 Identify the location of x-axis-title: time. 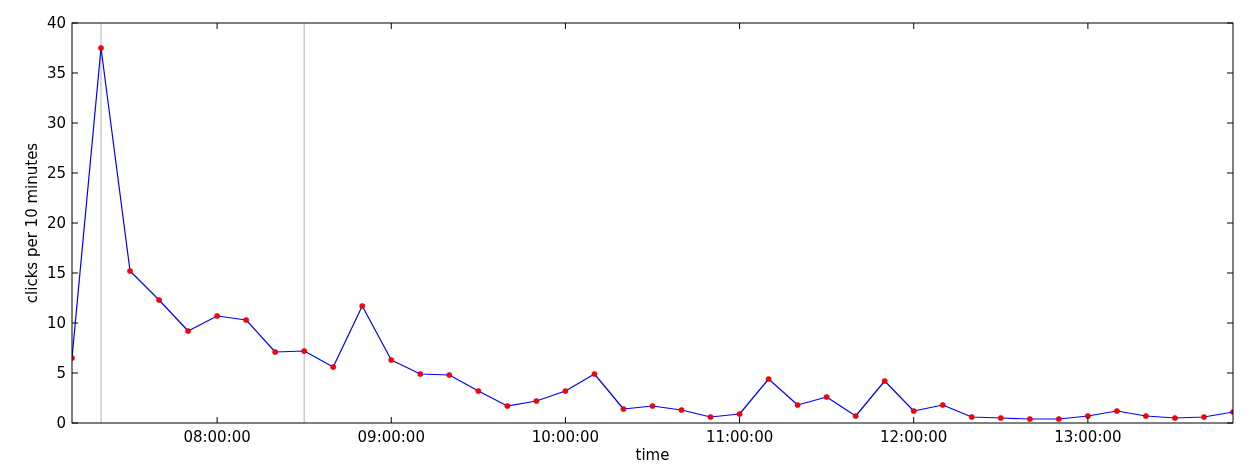
(652, 455).